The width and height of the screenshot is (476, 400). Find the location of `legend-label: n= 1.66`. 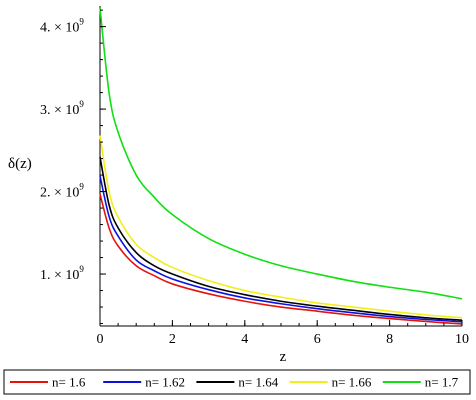

legend-label: n= 1.66 is located at coordinates (352, 382).